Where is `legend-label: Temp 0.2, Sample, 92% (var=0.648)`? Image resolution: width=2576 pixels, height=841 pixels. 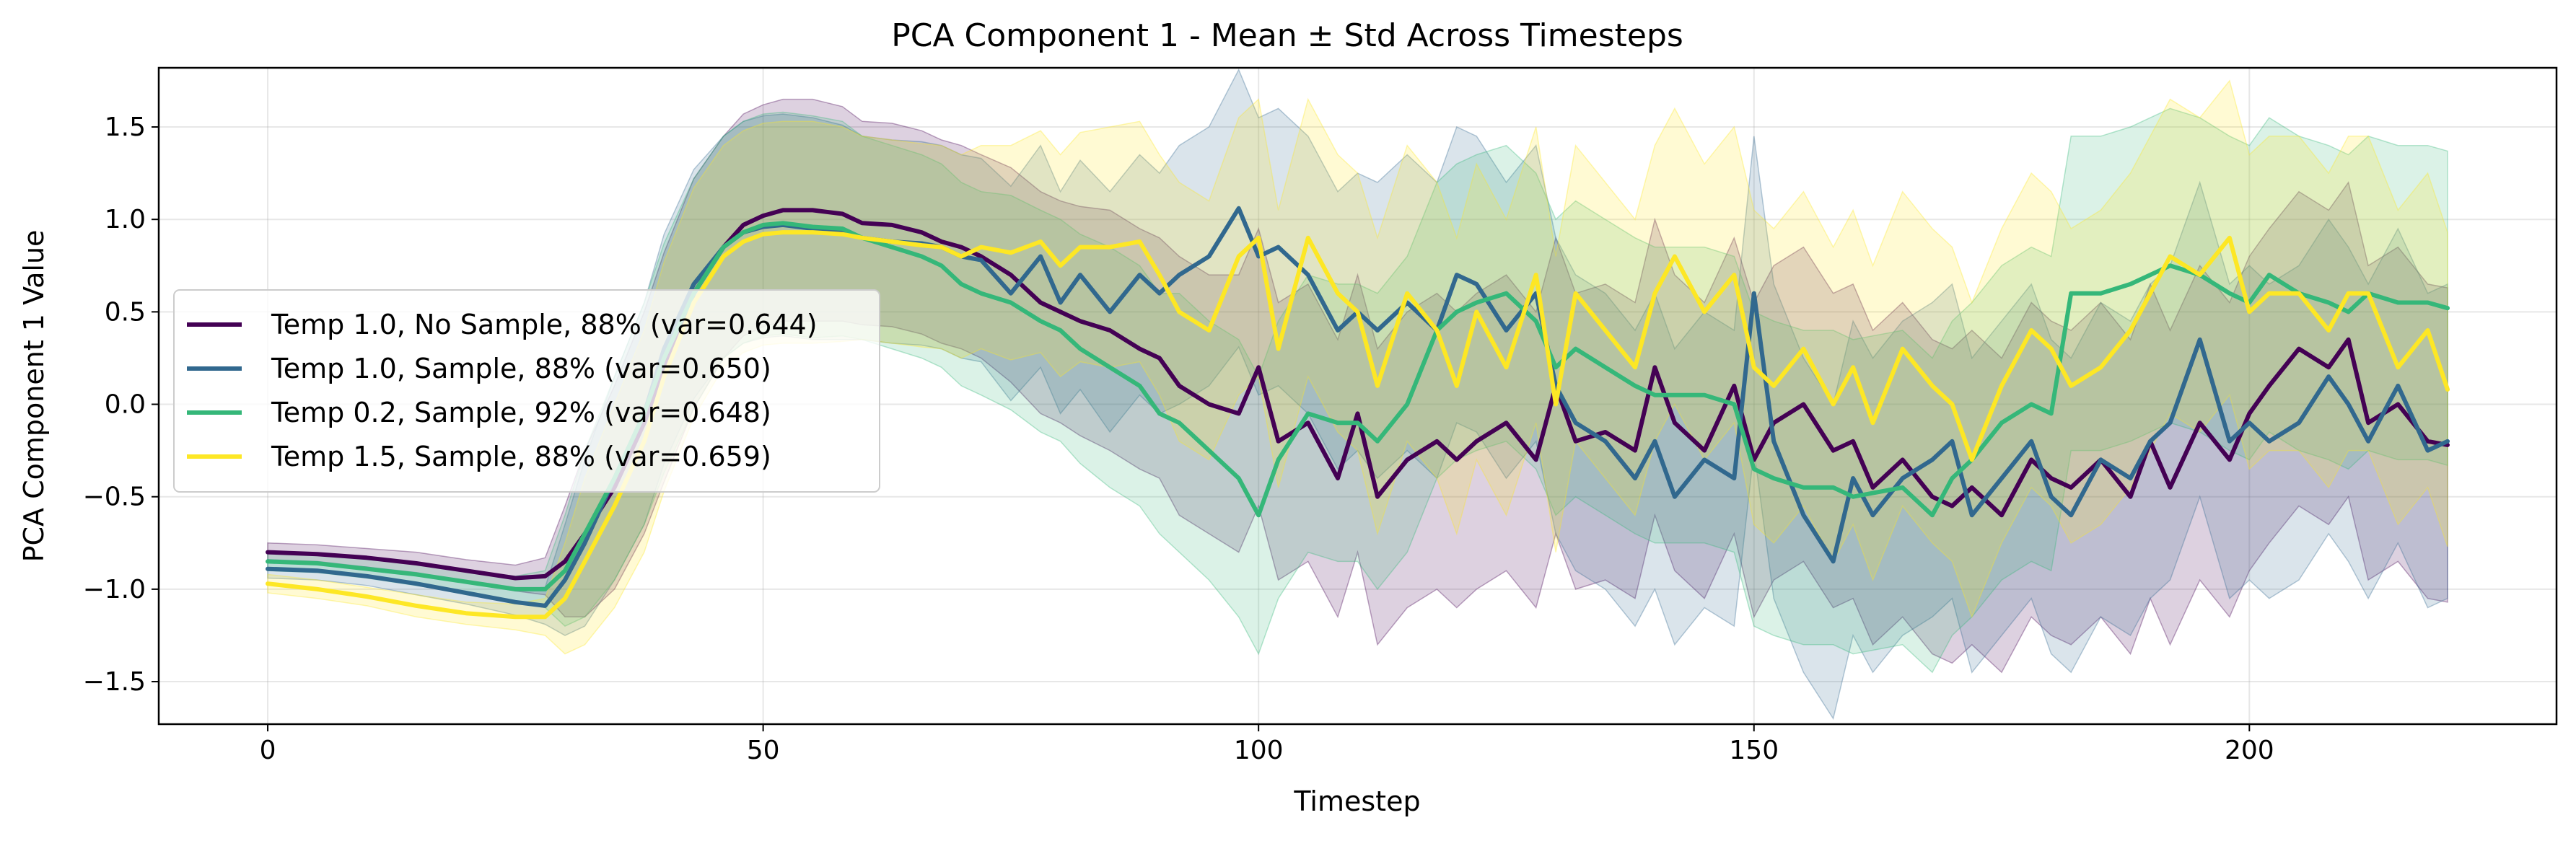 legend-label: Temp 0.2, Sample, 92% (var=0.648) is located at coordinates (521, 412).